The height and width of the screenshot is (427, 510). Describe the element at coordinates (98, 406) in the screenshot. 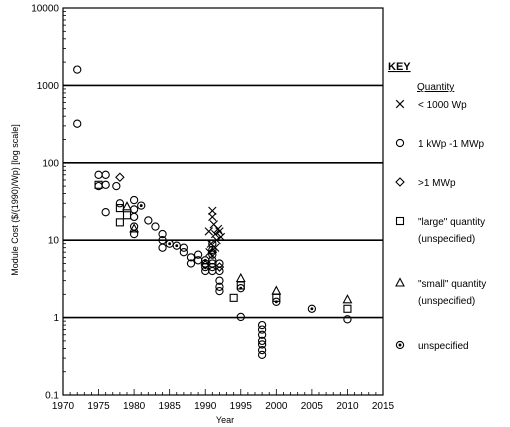

I see `x-tick-label: 1975` at that location.